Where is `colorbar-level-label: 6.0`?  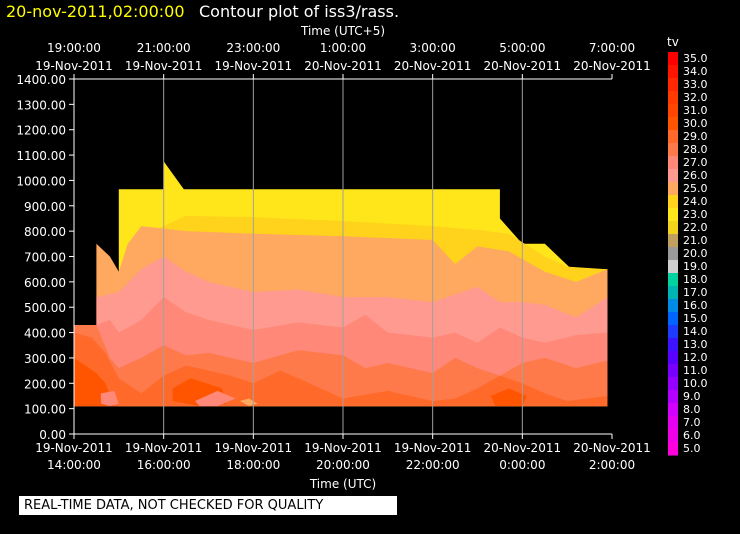 colorbar-level-label: 6.0 is located at coordinates (692, 435).